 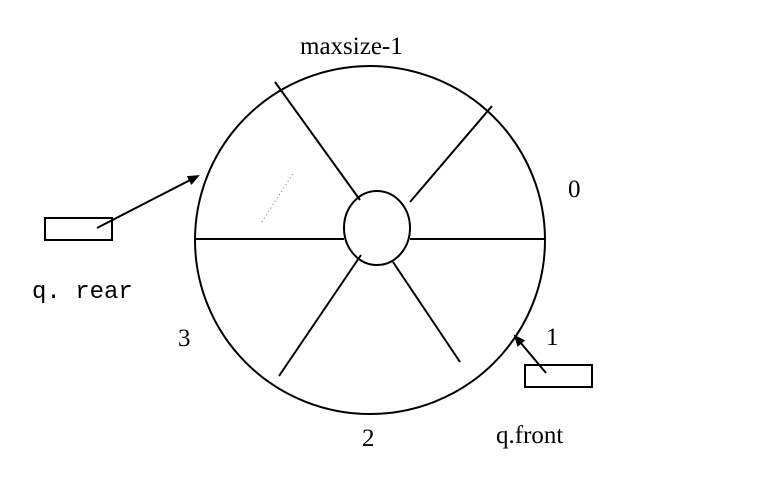 I want to click on divider-upper-left, so click(x=317, y=141).